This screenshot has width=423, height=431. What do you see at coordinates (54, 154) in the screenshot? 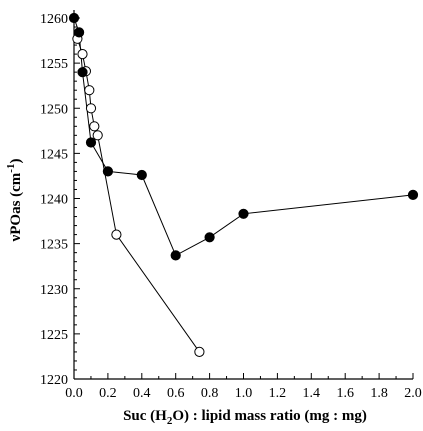
I see `y-tick-label: 1245` at bounding box center [54, 154].